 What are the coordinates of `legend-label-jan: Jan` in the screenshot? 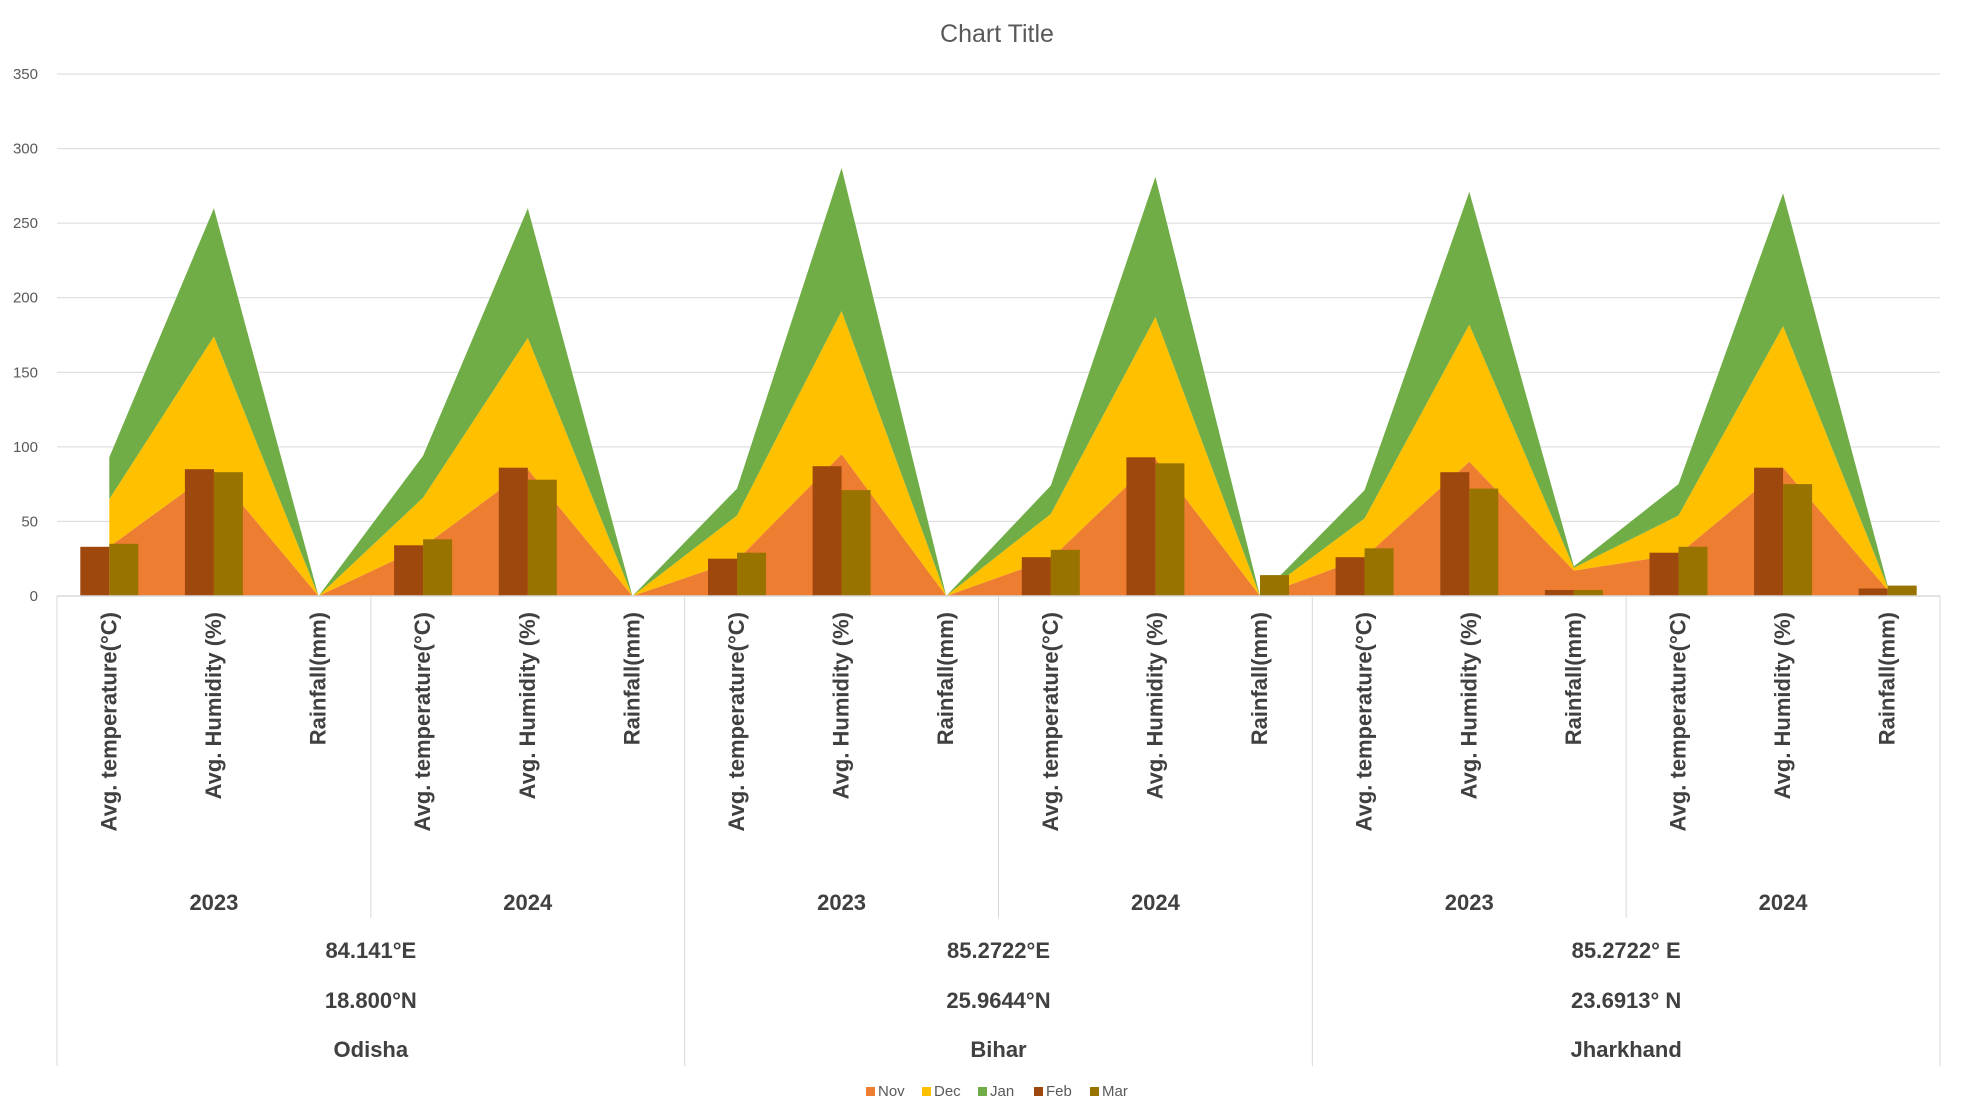 It's located at (1002, 1091).